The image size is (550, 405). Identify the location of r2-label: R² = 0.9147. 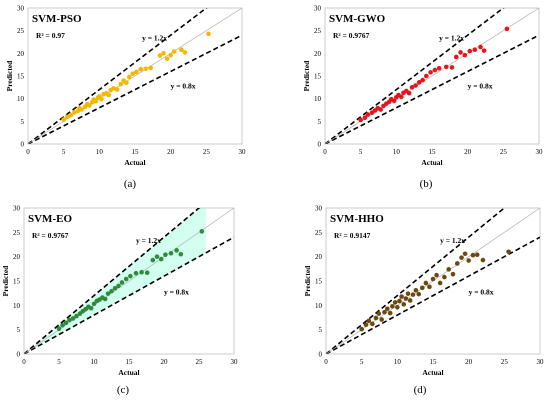
(352, 235).